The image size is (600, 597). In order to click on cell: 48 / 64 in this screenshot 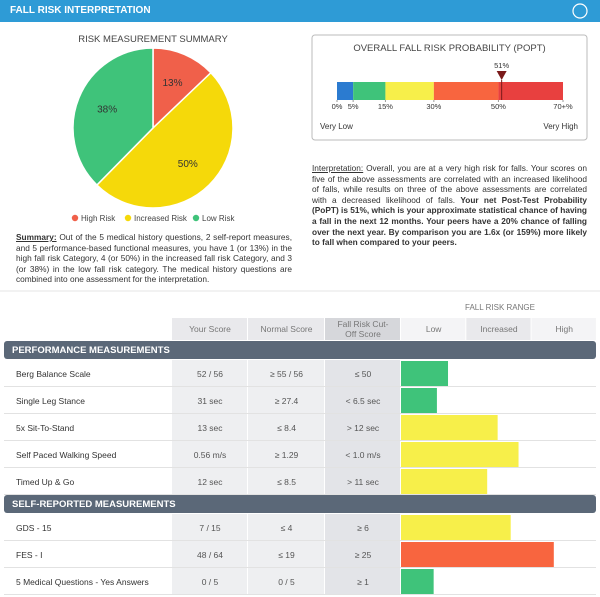, I will do `click(210, 554)`.